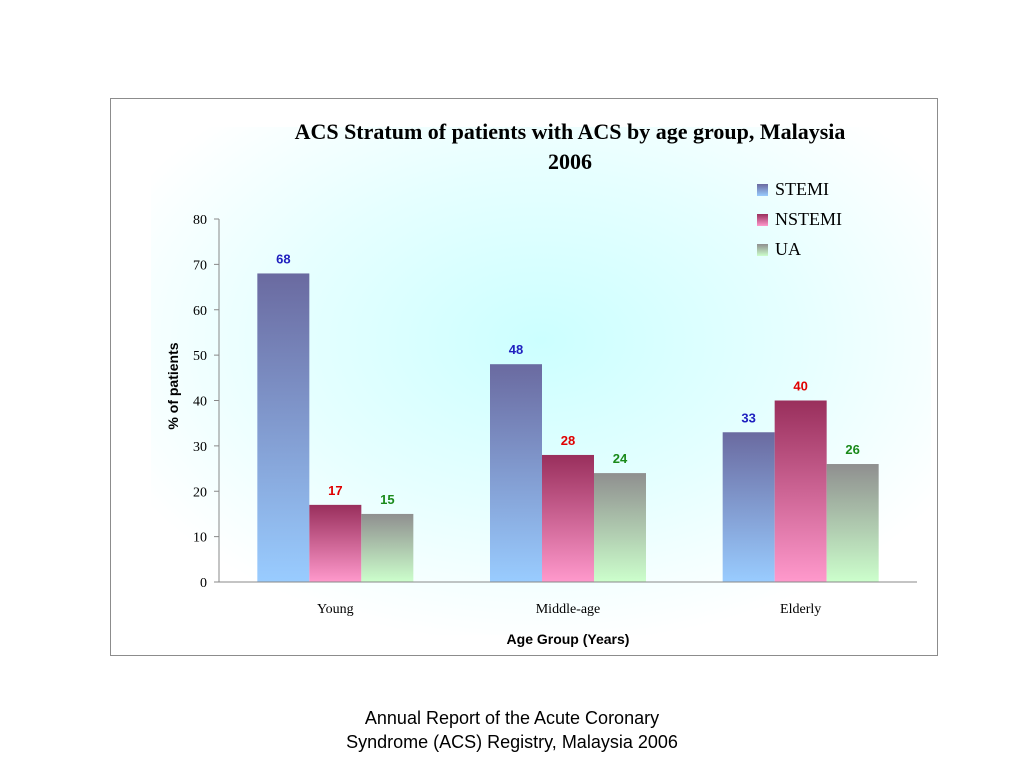 This screenshot has width=1024, height=768. Describe the element at coordinates (200, 220) in the screenshot. I see `y-tick-label: 80` at that location.